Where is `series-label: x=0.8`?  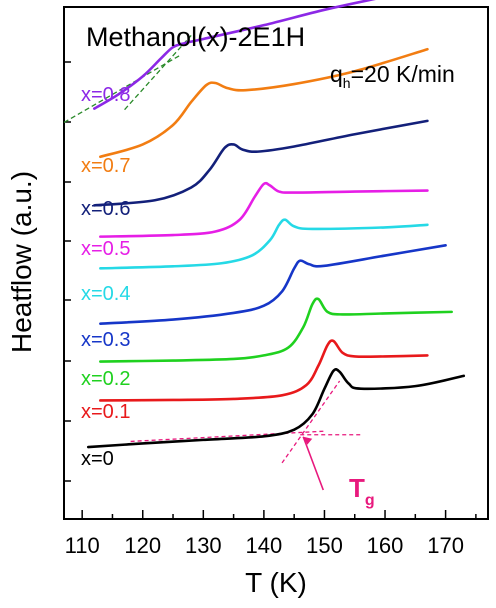 series-label: x=0.8 is located at coordinates (105, 95).